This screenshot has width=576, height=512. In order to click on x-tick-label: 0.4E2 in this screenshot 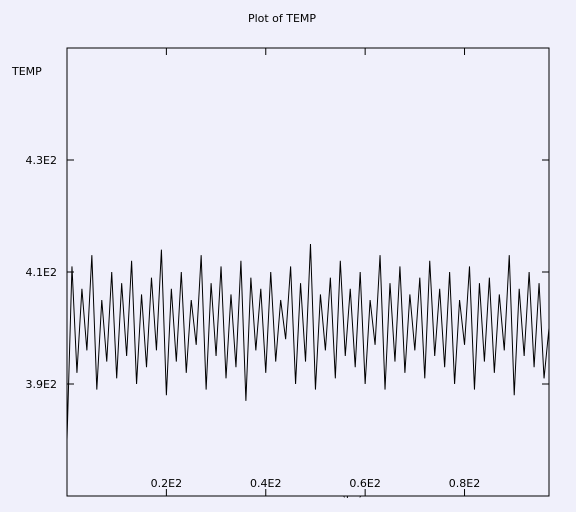, I will do `click(265, 483)`.